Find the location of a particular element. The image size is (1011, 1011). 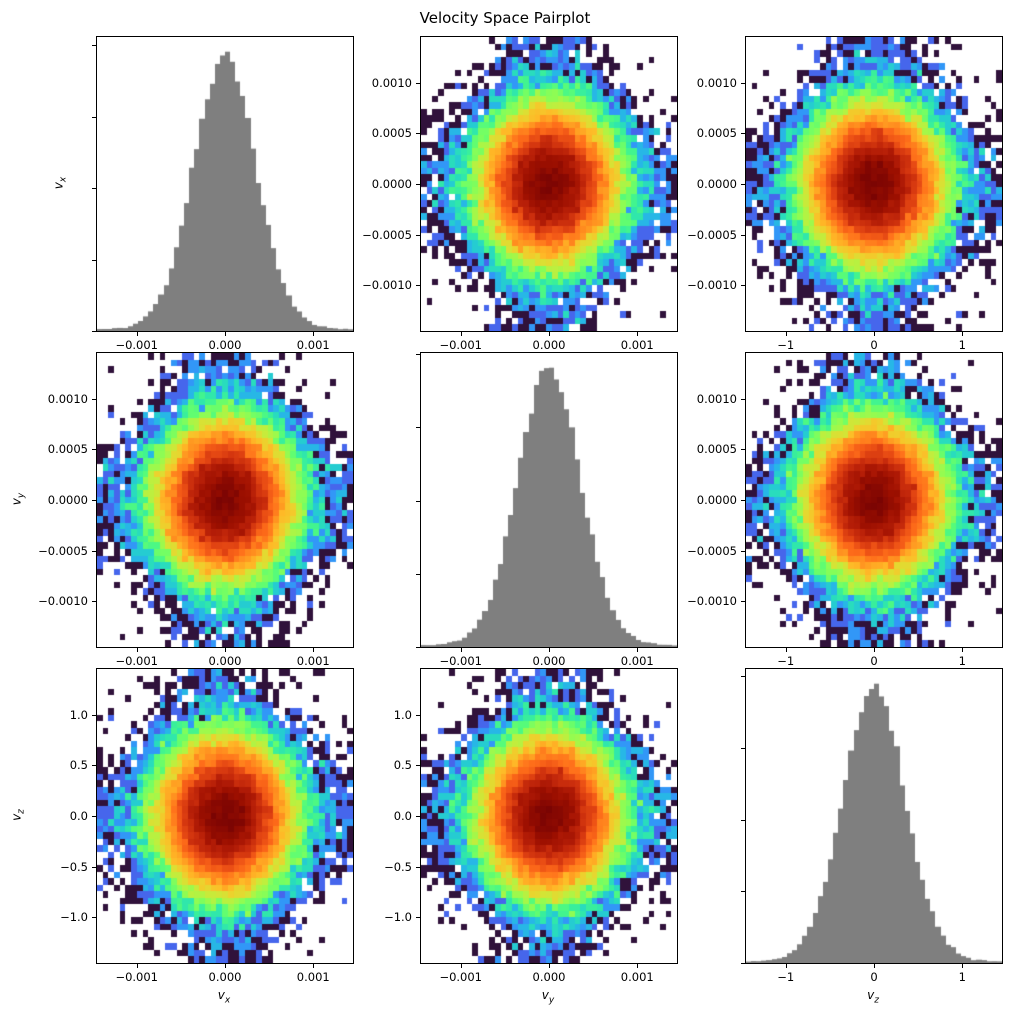

x-axis-label-vz: vz is located at coordinates (873, 996).